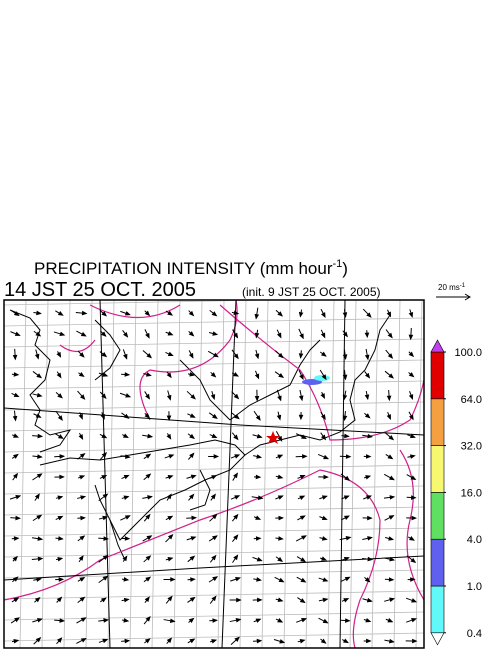  What do you see at coordinates (191, 268) in the screenshot?
I see `title: PRECIPITATION INTENSITY (mm hour-1)` at bounding box center [191, 268].